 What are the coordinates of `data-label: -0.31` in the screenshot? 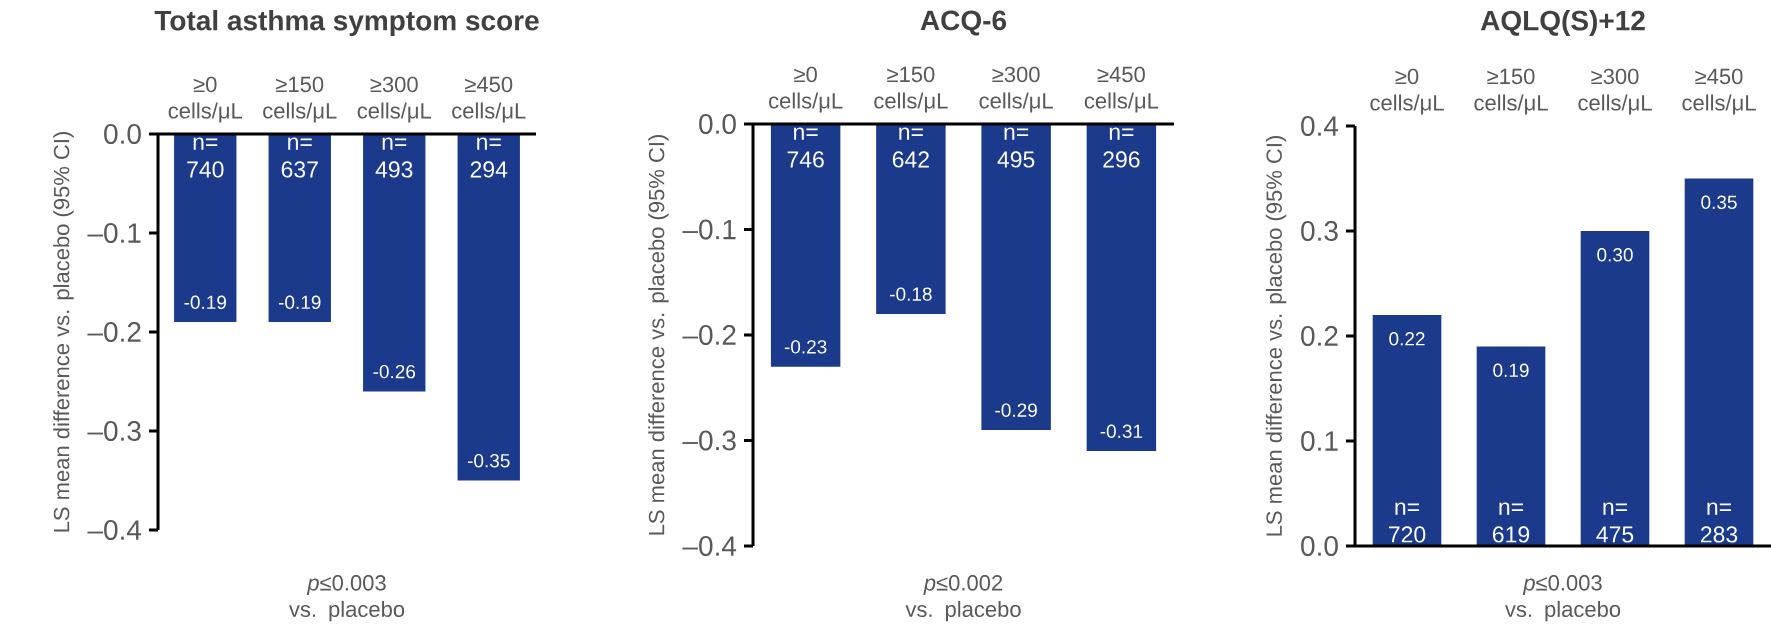 It's located at (1121, 431).